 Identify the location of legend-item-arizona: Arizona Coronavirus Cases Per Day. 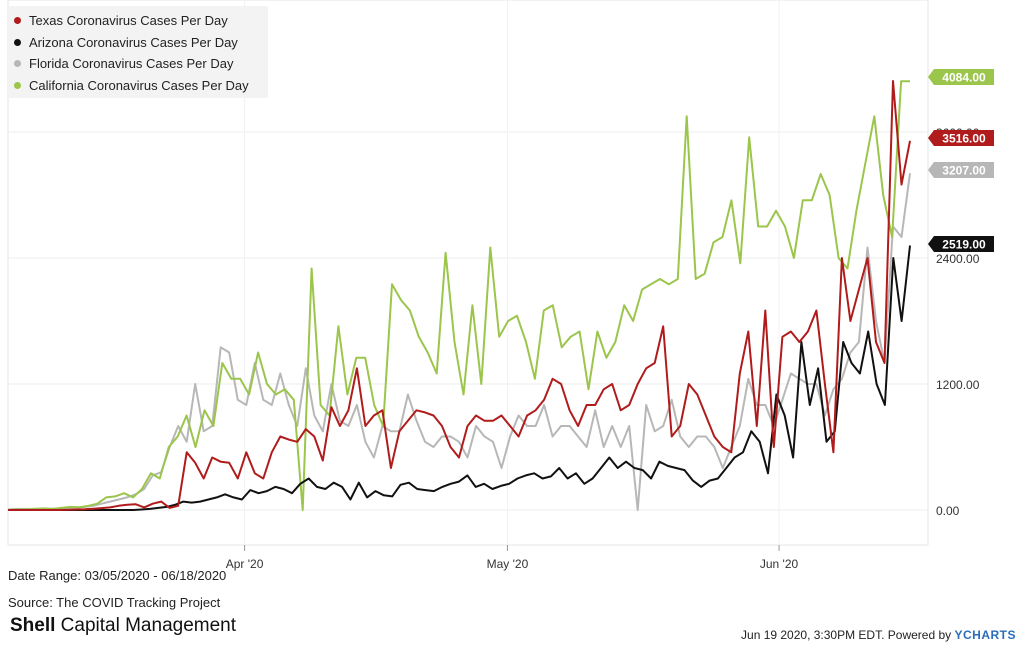
(141, 43).